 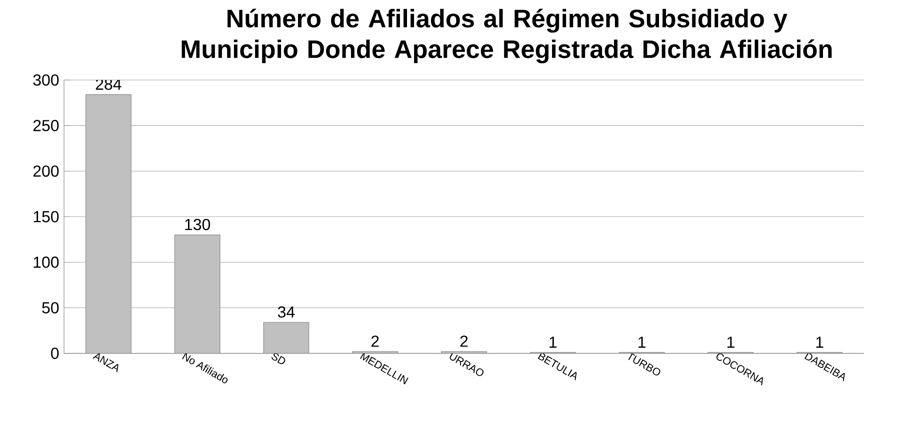 What do you see at coordinates (46, 216) in the screenshot?
I see `y-tick-label: 150` at bounding box center [46, 216].